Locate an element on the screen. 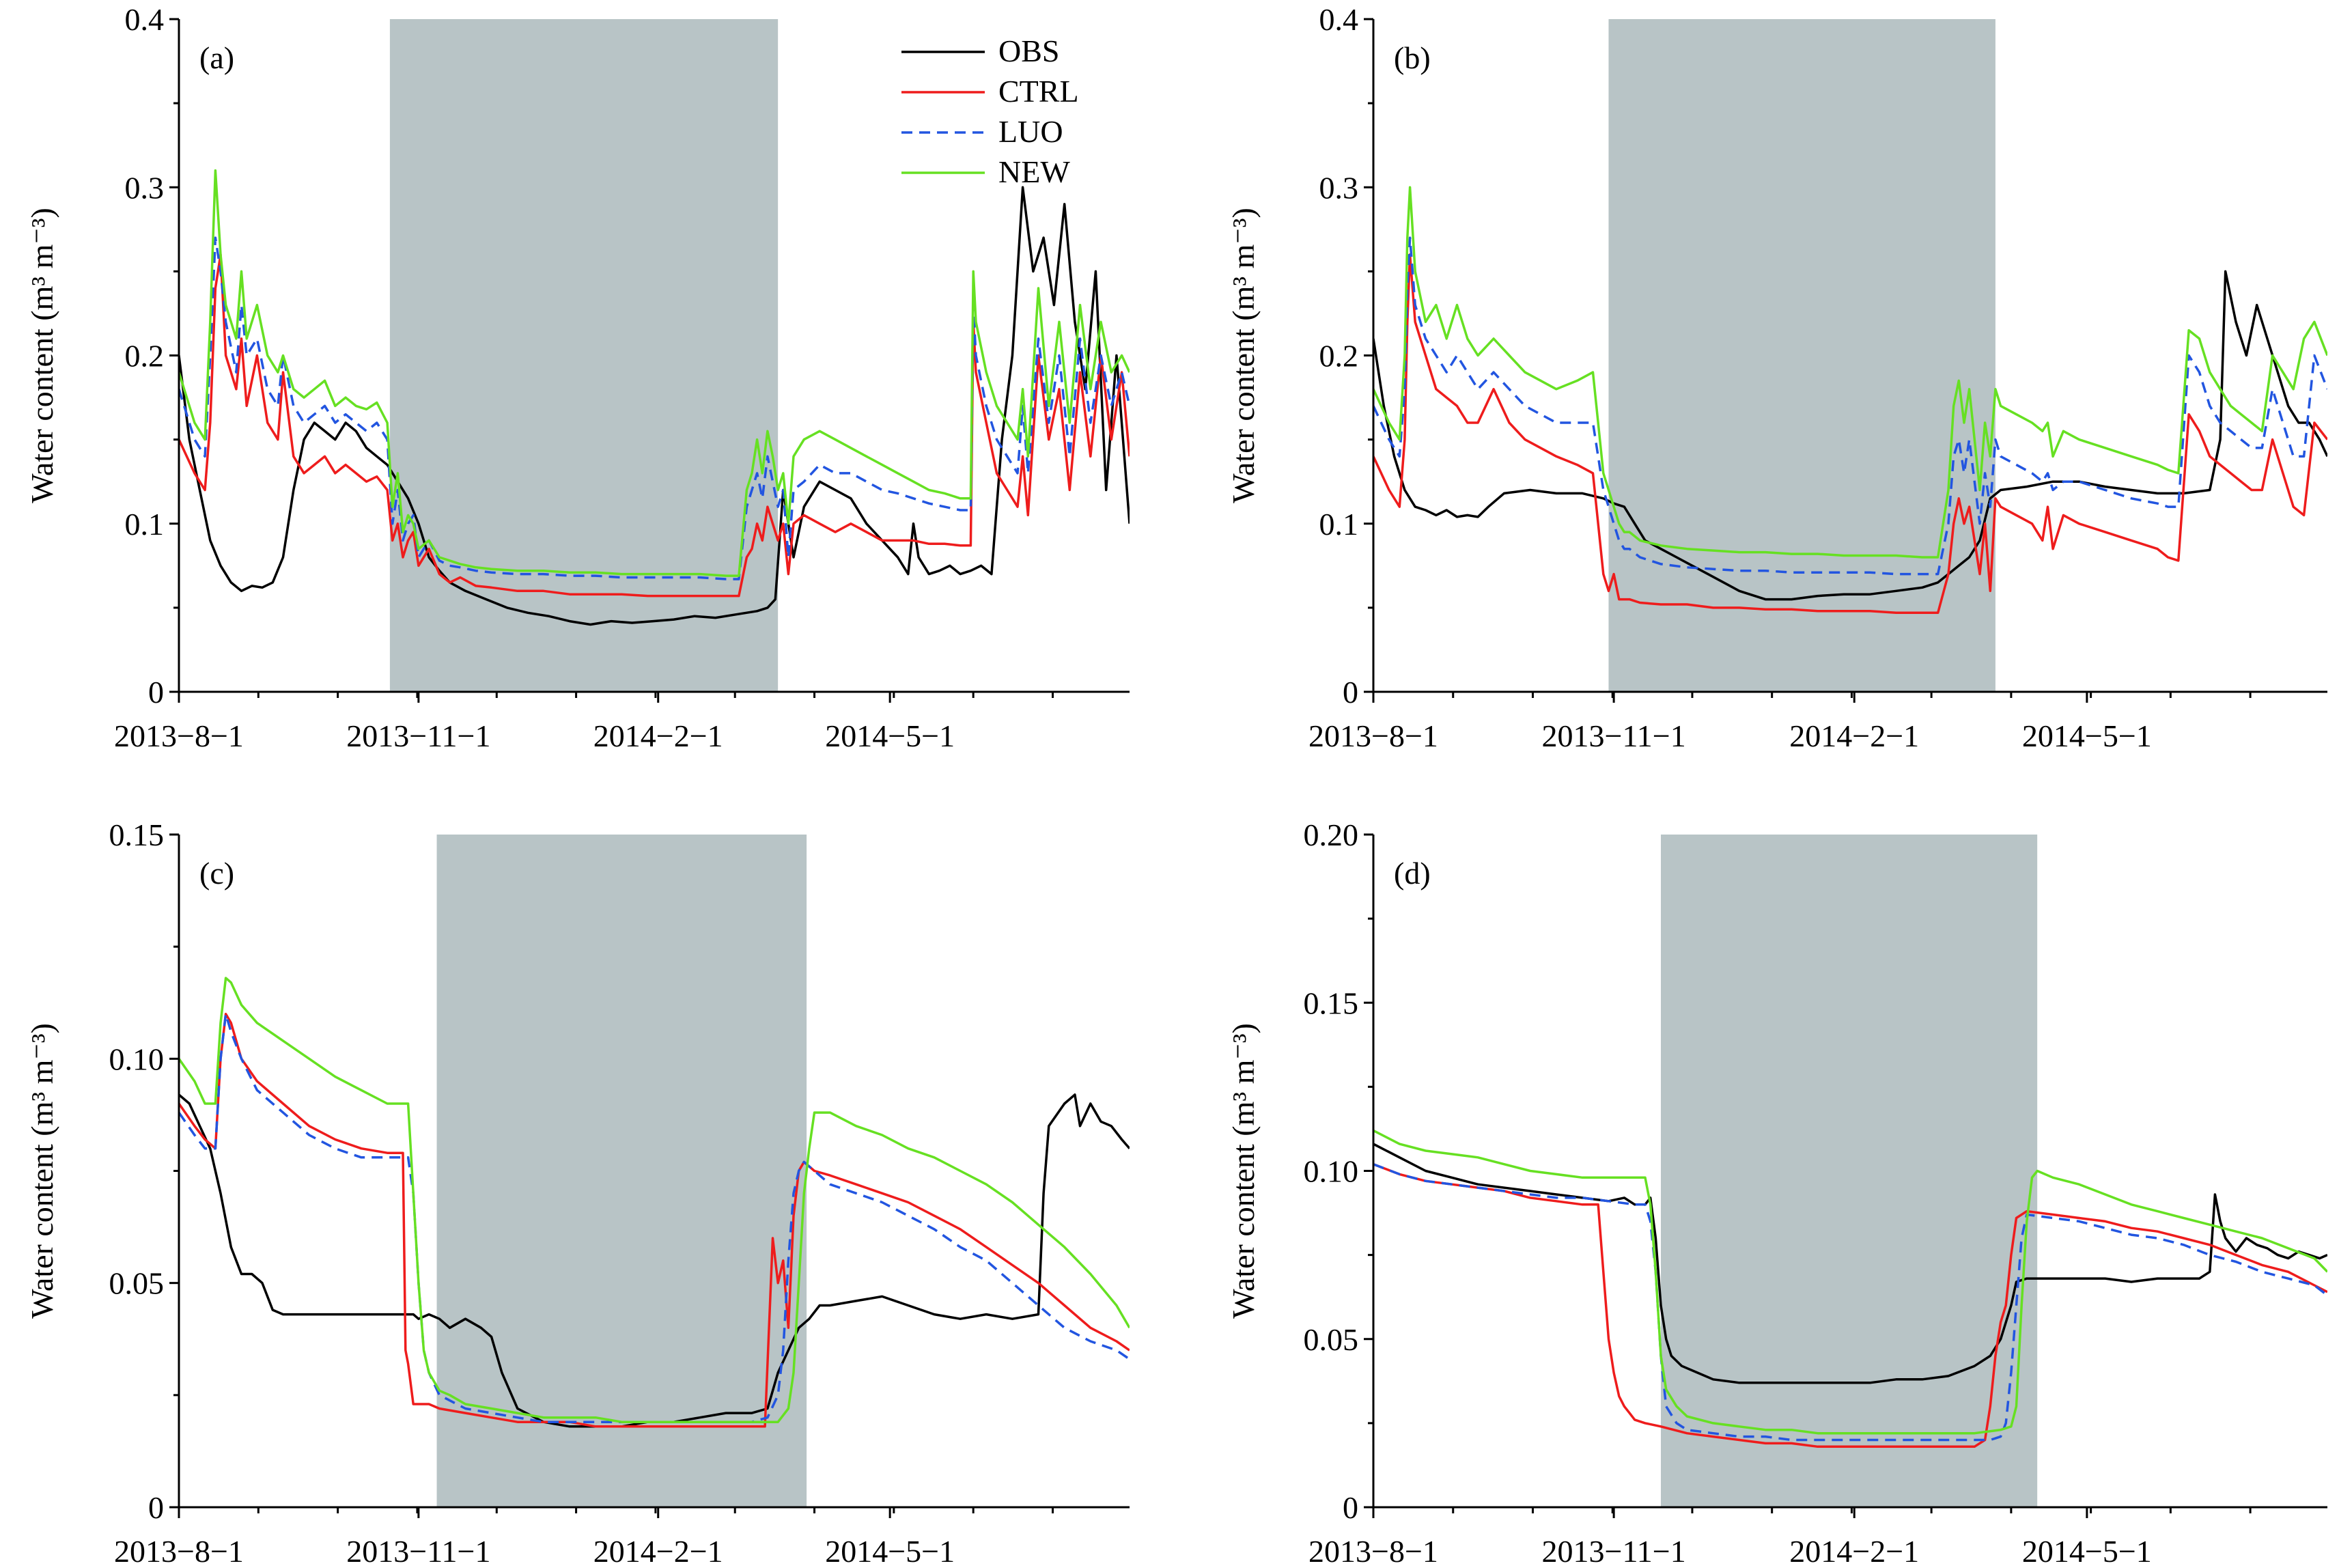  legend-label-new: NEW is located at coordinates (1034, 171).